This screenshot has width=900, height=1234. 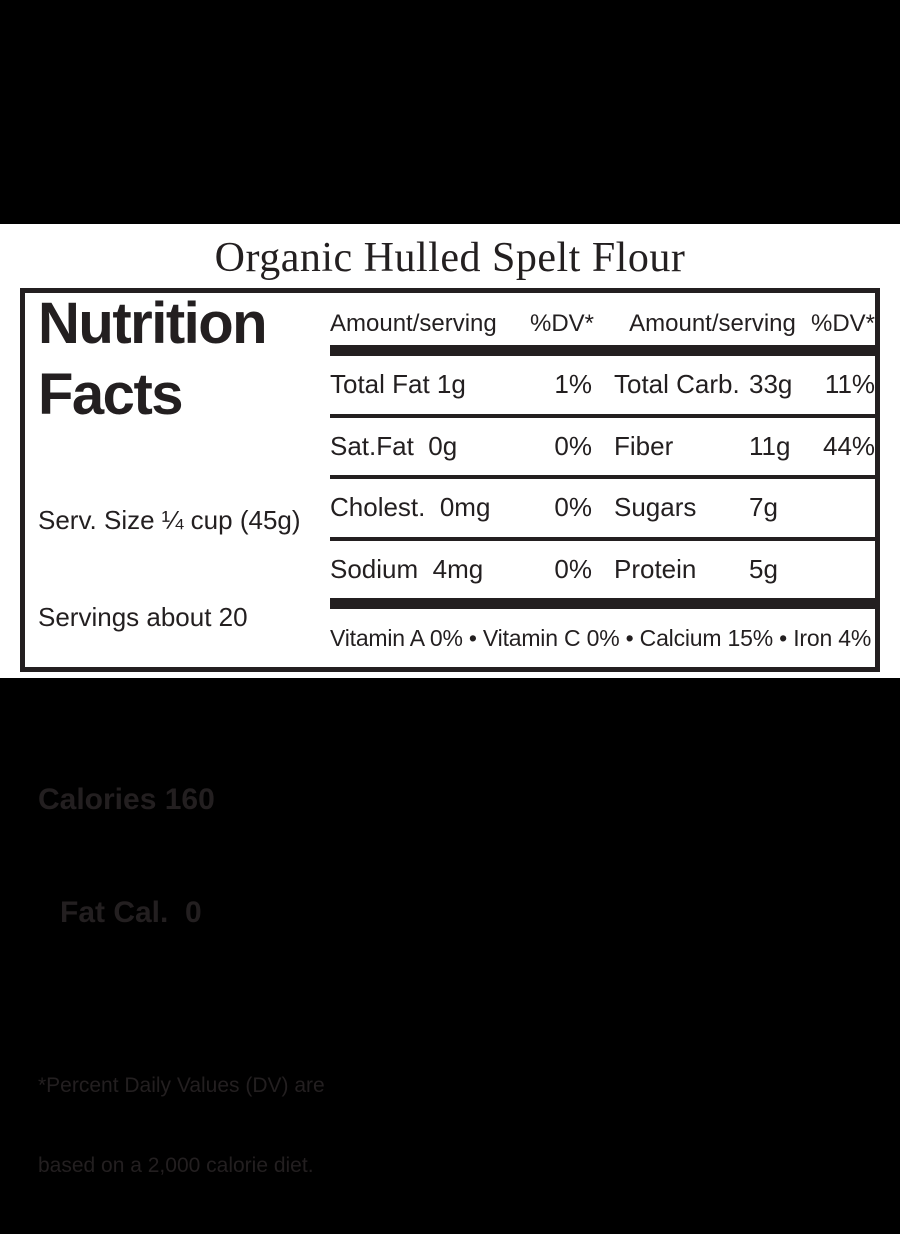 I want to click on nutrient-left-label: Sodium 4mg, so click(x=407, y=569).